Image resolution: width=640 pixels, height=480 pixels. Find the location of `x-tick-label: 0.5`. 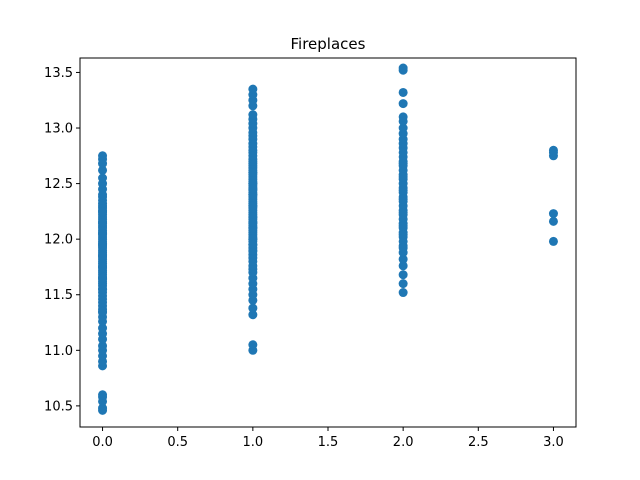

x-tick-label: 0.5 is located at coordinates (177, 442).